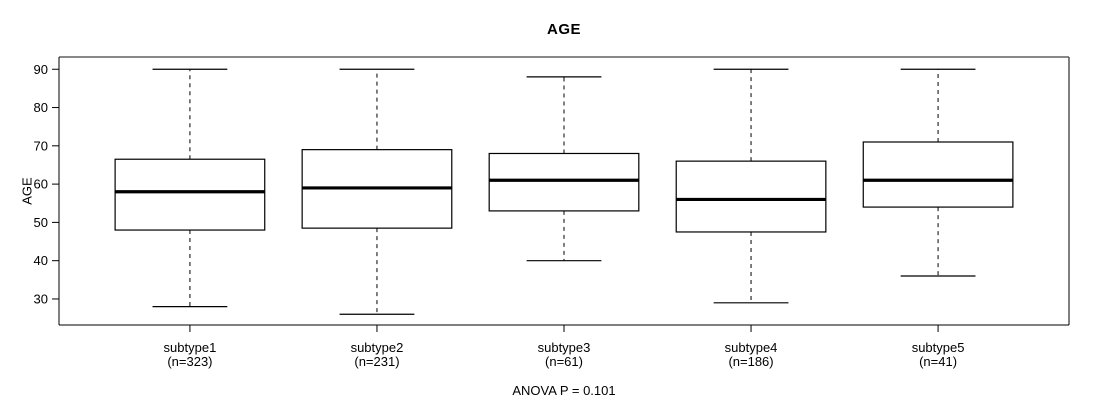  I want to click on category-label: subtype4, so click(751, 347).